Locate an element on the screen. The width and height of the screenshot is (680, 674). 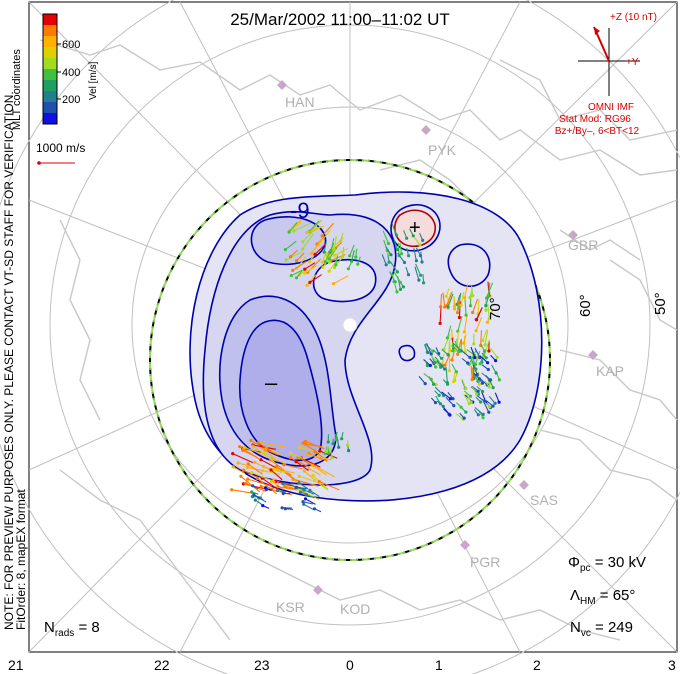
site-gbr: GBR is located at coordinates (583, 245).